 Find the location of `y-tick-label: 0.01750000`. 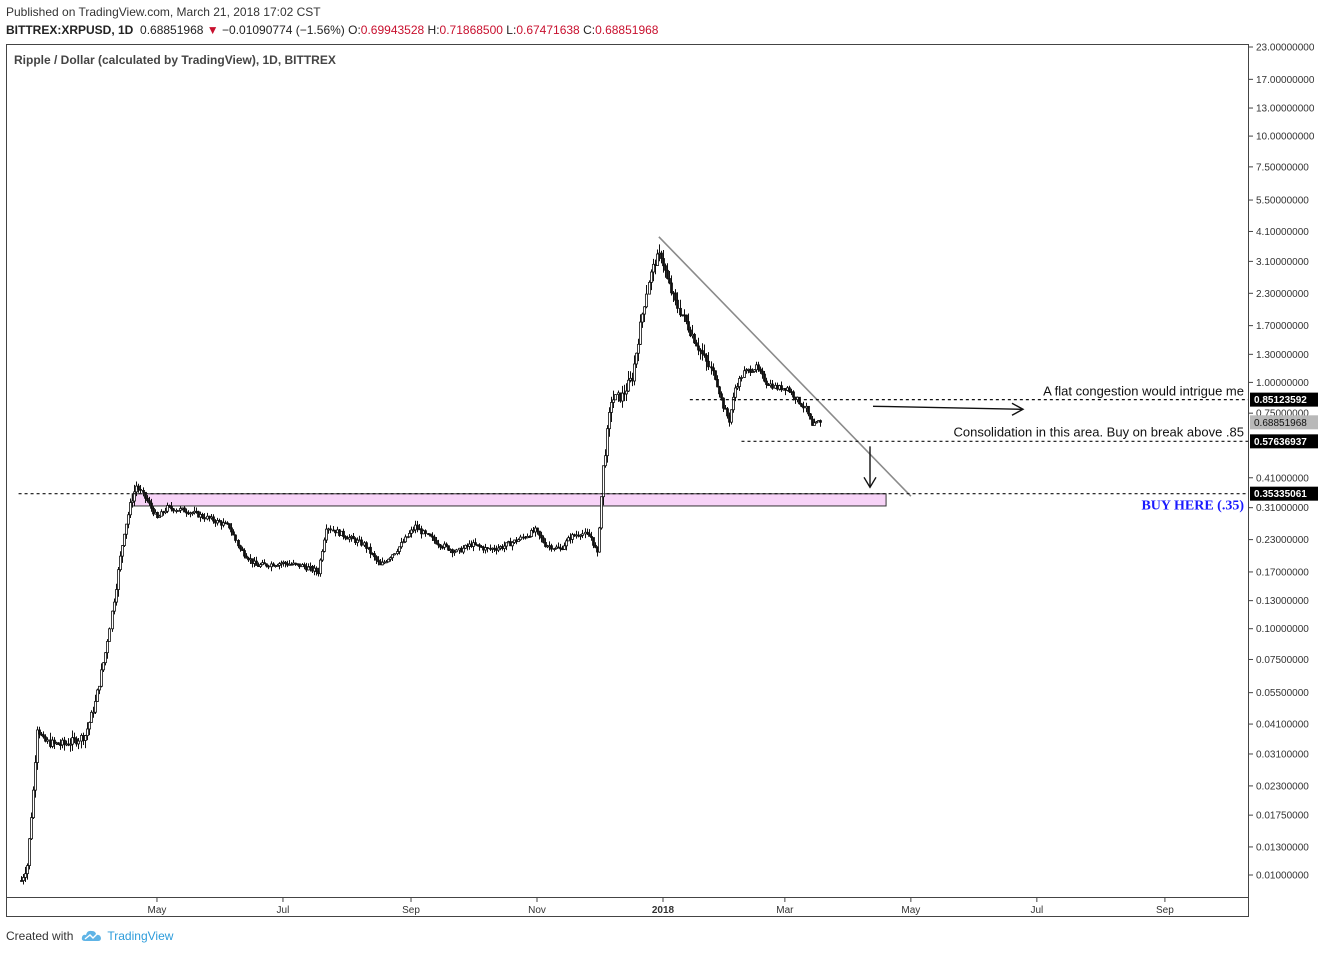

y-tick-label: 0.01750000 is located at coordinates (1282, 816).